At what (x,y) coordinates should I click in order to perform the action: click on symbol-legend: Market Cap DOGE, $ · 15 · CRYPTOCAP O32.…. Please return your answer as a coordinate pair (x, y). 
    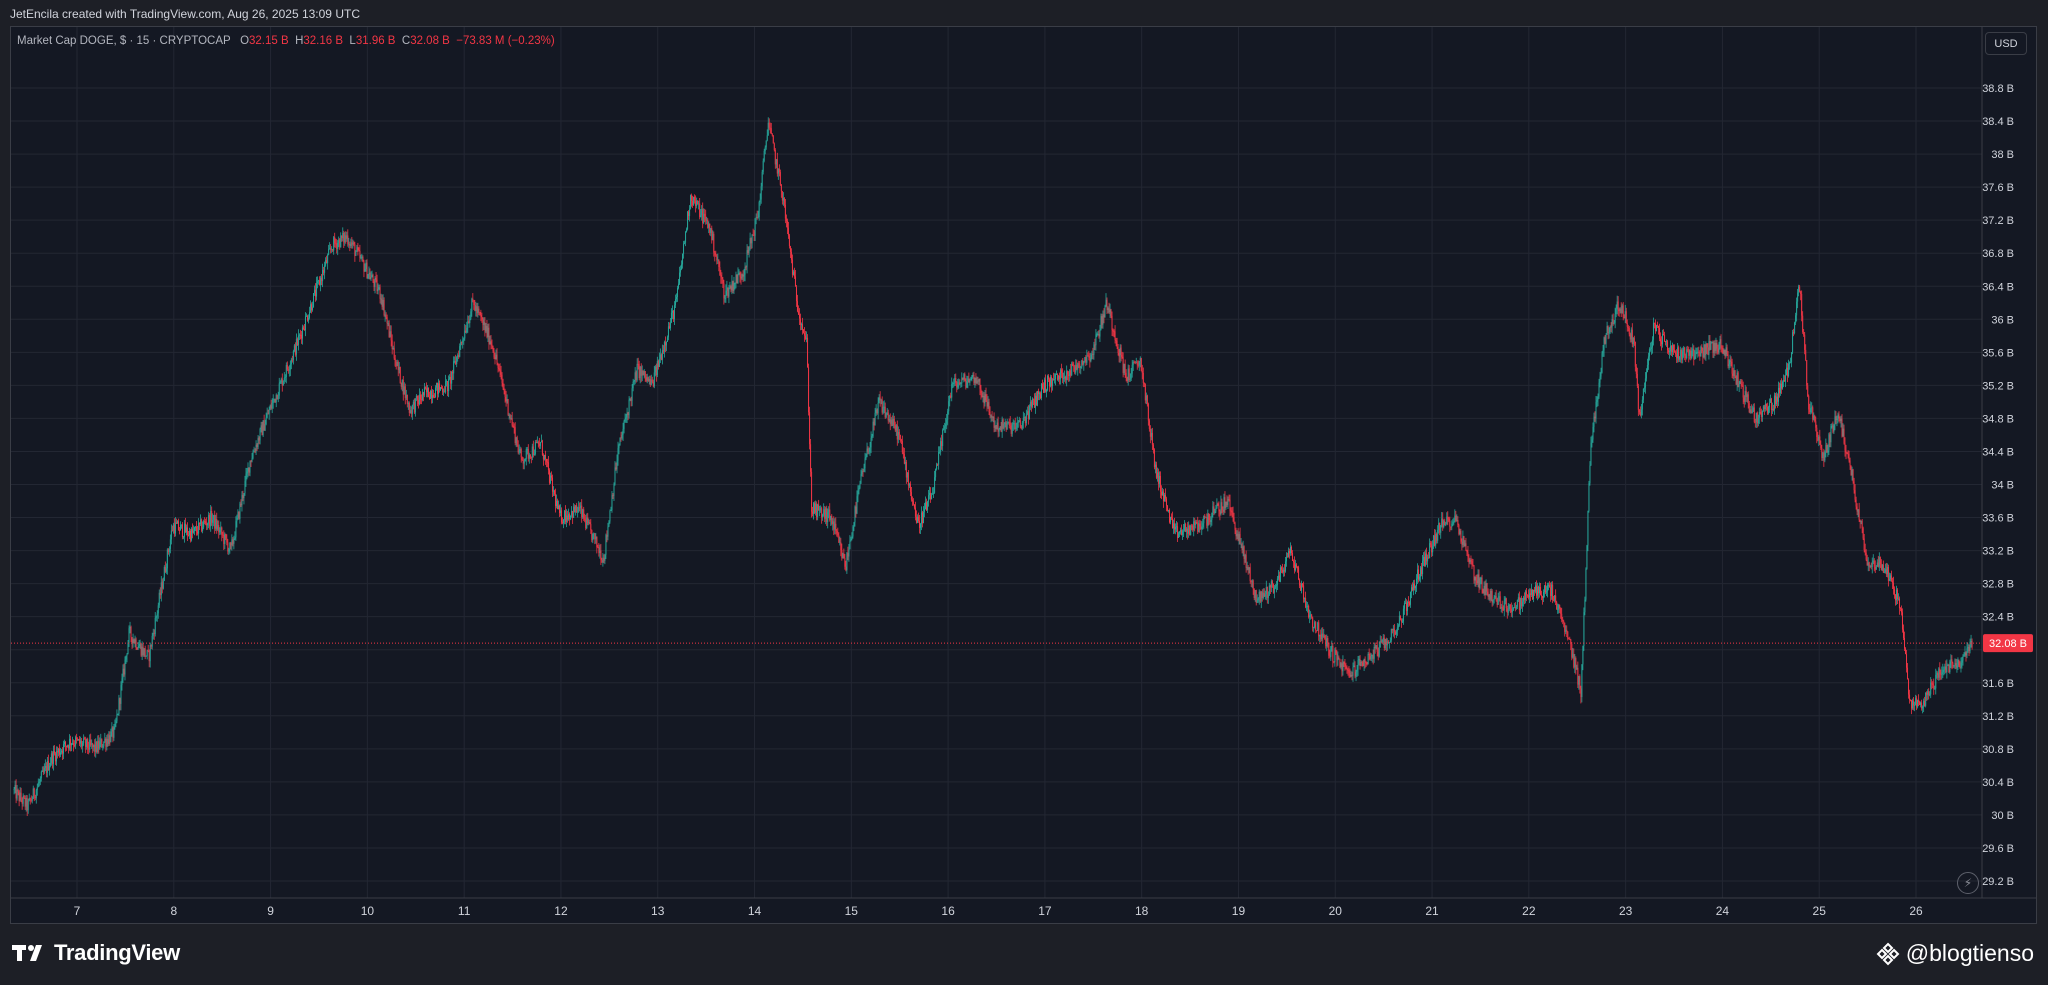
    Looking at the image, I should click on (286, 41).